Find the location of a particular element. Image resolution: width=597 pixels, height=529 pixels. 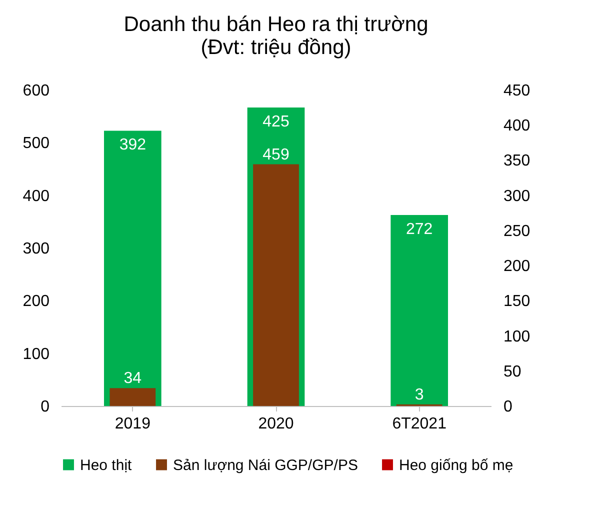

y-tick-label: 300 is located at coordinates (36, 249).